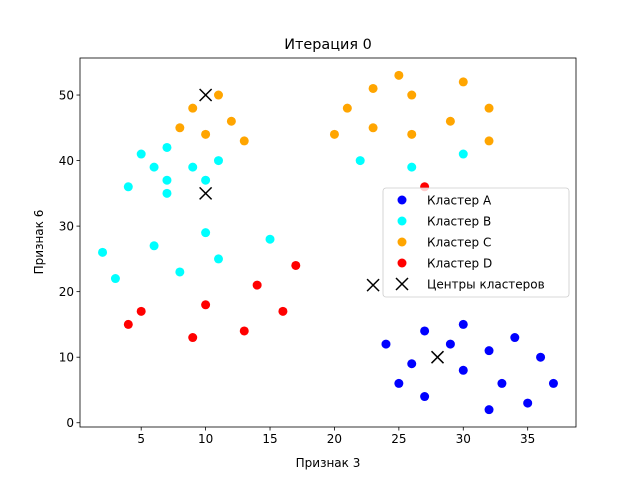 This screenshot has height=484, width=640. I want to click on legend-label: Кластер C, so click(459, 242).